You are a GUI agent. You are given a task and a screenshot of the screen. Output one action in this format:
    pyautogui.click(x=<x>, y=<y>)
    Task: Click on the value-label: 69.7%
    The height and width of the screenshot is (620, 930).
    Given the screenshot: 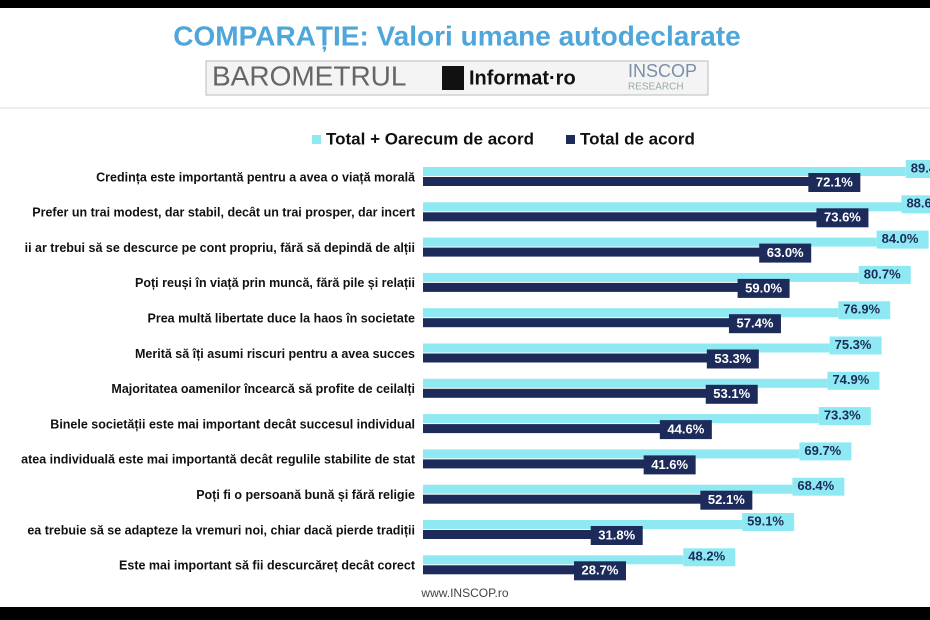 What is the action you would take?
    pyautogui.click(x=822, y=450)
    